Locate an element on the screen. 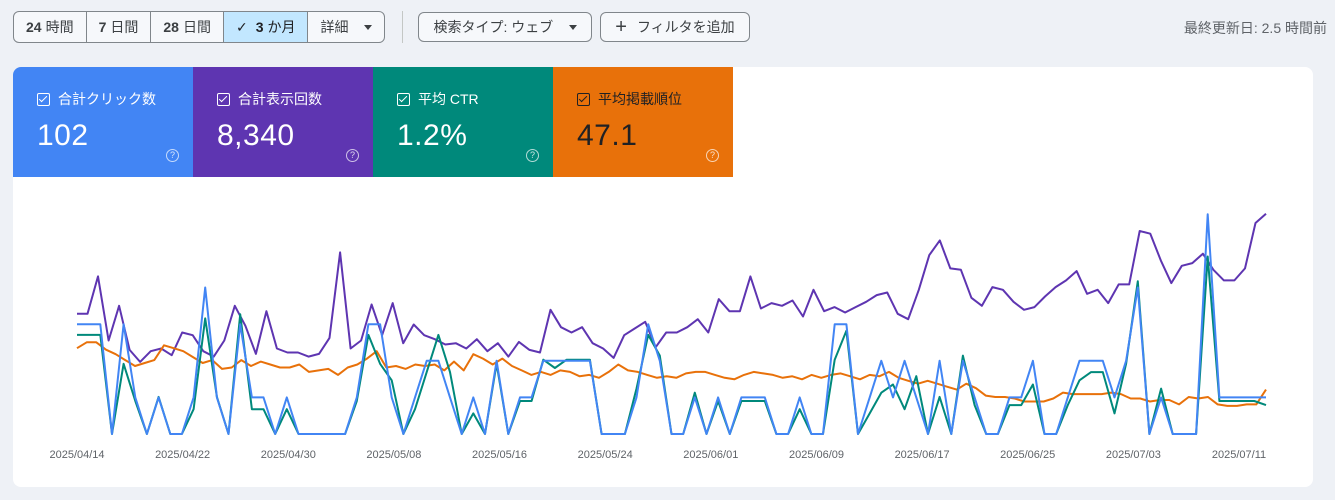  toolbar-divider is located at coordinates (403, 27).